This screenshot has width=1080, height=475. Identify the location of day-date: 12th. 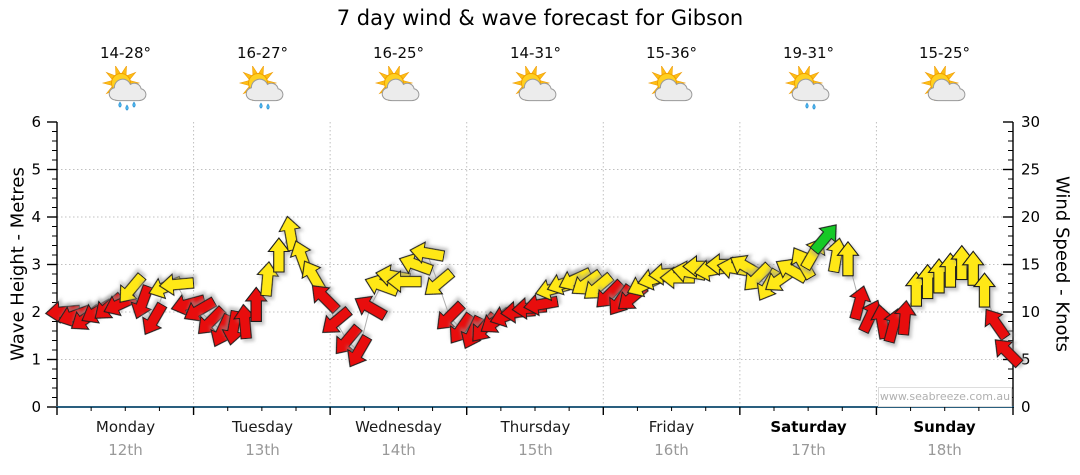
(125, 450).